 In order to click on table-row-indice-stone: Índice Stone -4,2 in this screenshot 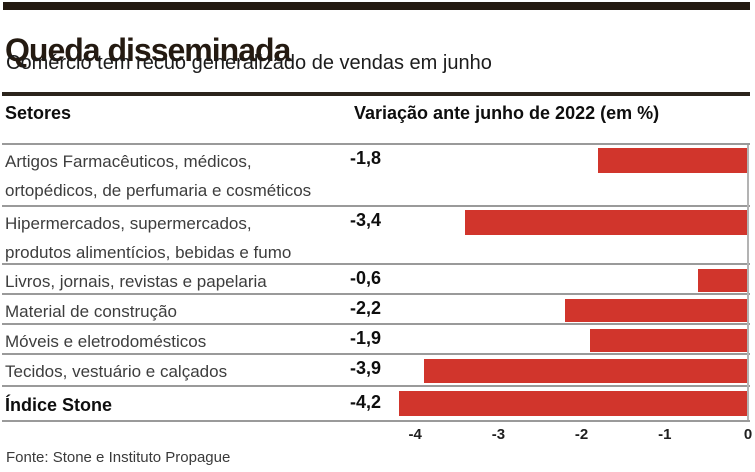, I will do `click(376, 403)`.